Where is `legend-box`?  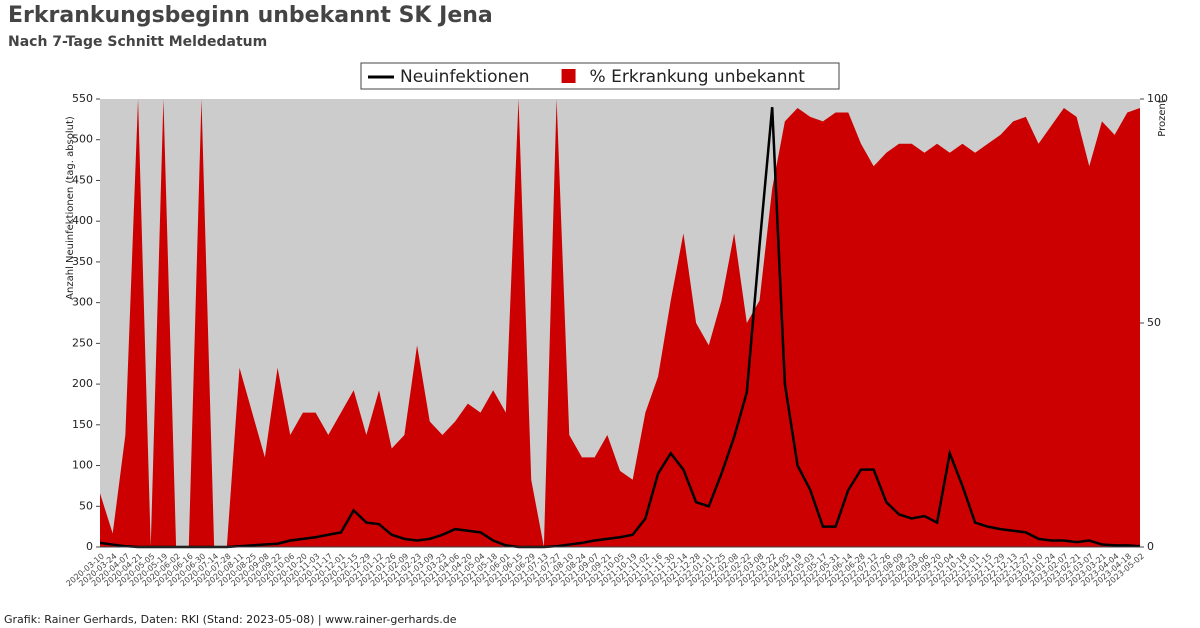
legend-box is located at coordinates (600, 76).